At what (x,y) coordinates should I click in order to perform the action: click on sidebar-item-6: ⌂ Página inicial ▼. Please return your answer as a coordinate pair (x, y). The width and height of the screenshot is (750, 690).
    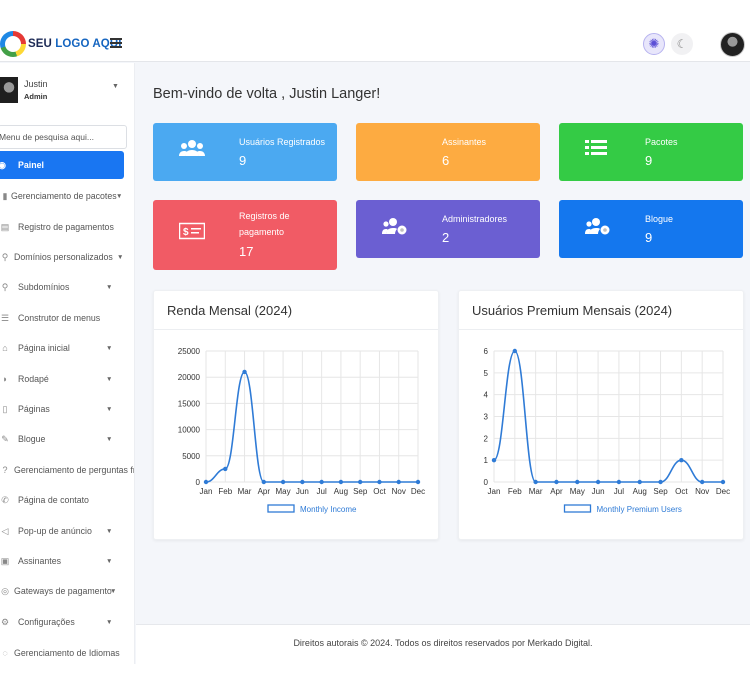
    Looking at the image, I should click on (67, 348).